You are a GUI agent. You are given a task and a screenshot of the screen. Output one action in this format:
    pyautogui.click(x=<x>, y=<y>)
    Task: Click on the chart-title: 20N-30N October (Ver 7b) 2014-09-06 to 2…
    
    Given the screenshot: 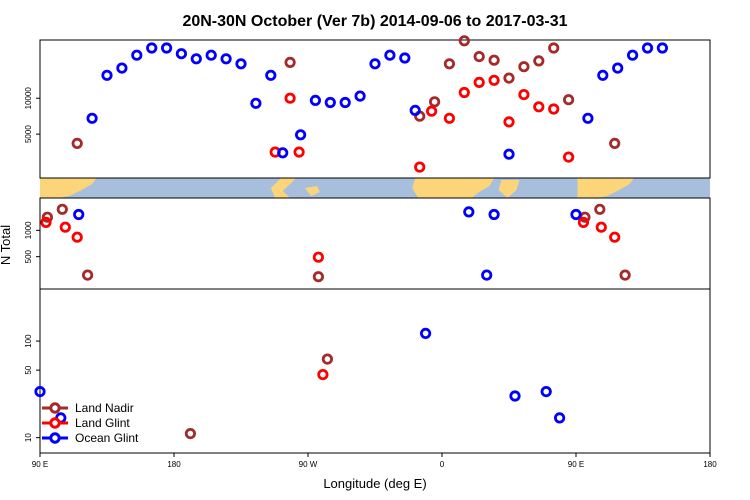 What is the action you would take?
    pyautogui.click(x=374, y=21)
    